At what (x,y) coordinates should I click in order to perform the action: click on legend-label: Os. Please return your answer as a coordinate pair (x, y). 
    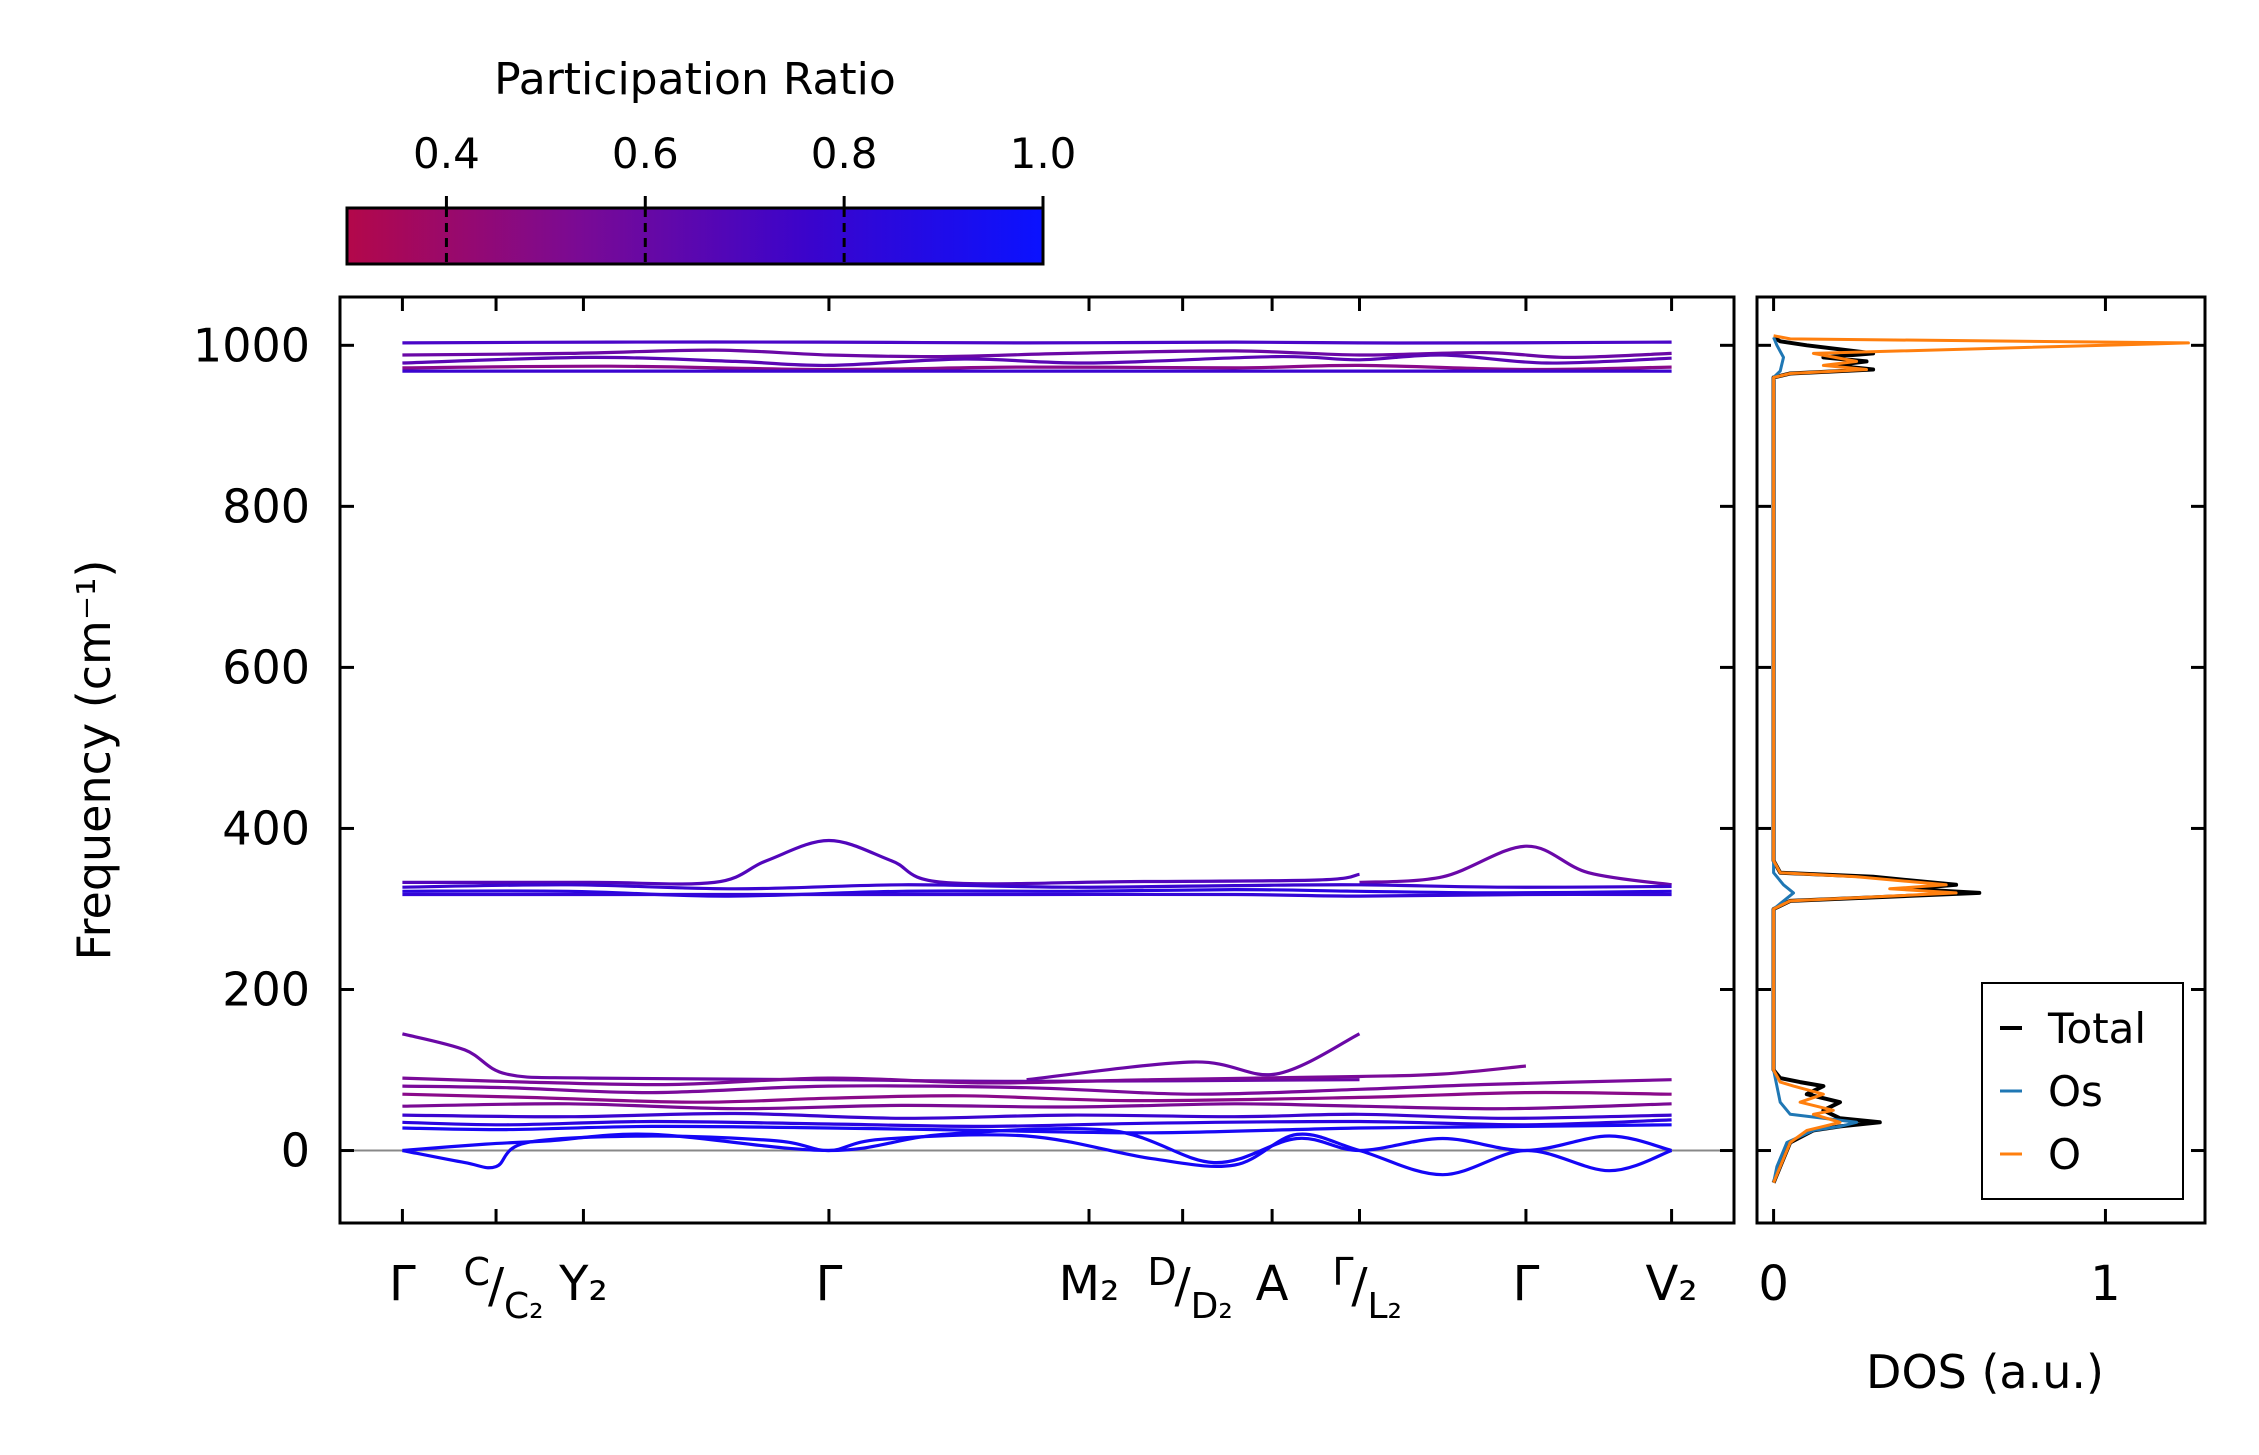
    Looking at the image, I should click on (2075, 1091).